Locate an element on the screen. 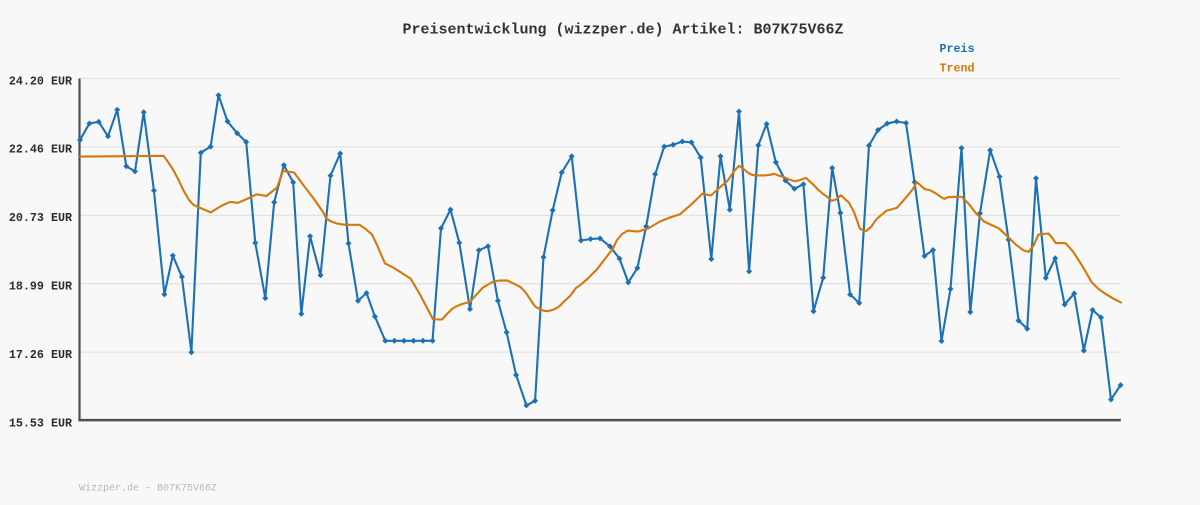 The width and height of the screenshot is (1200, 505). svg-text: 15.53 EUR is located at coordinates (40, 423).